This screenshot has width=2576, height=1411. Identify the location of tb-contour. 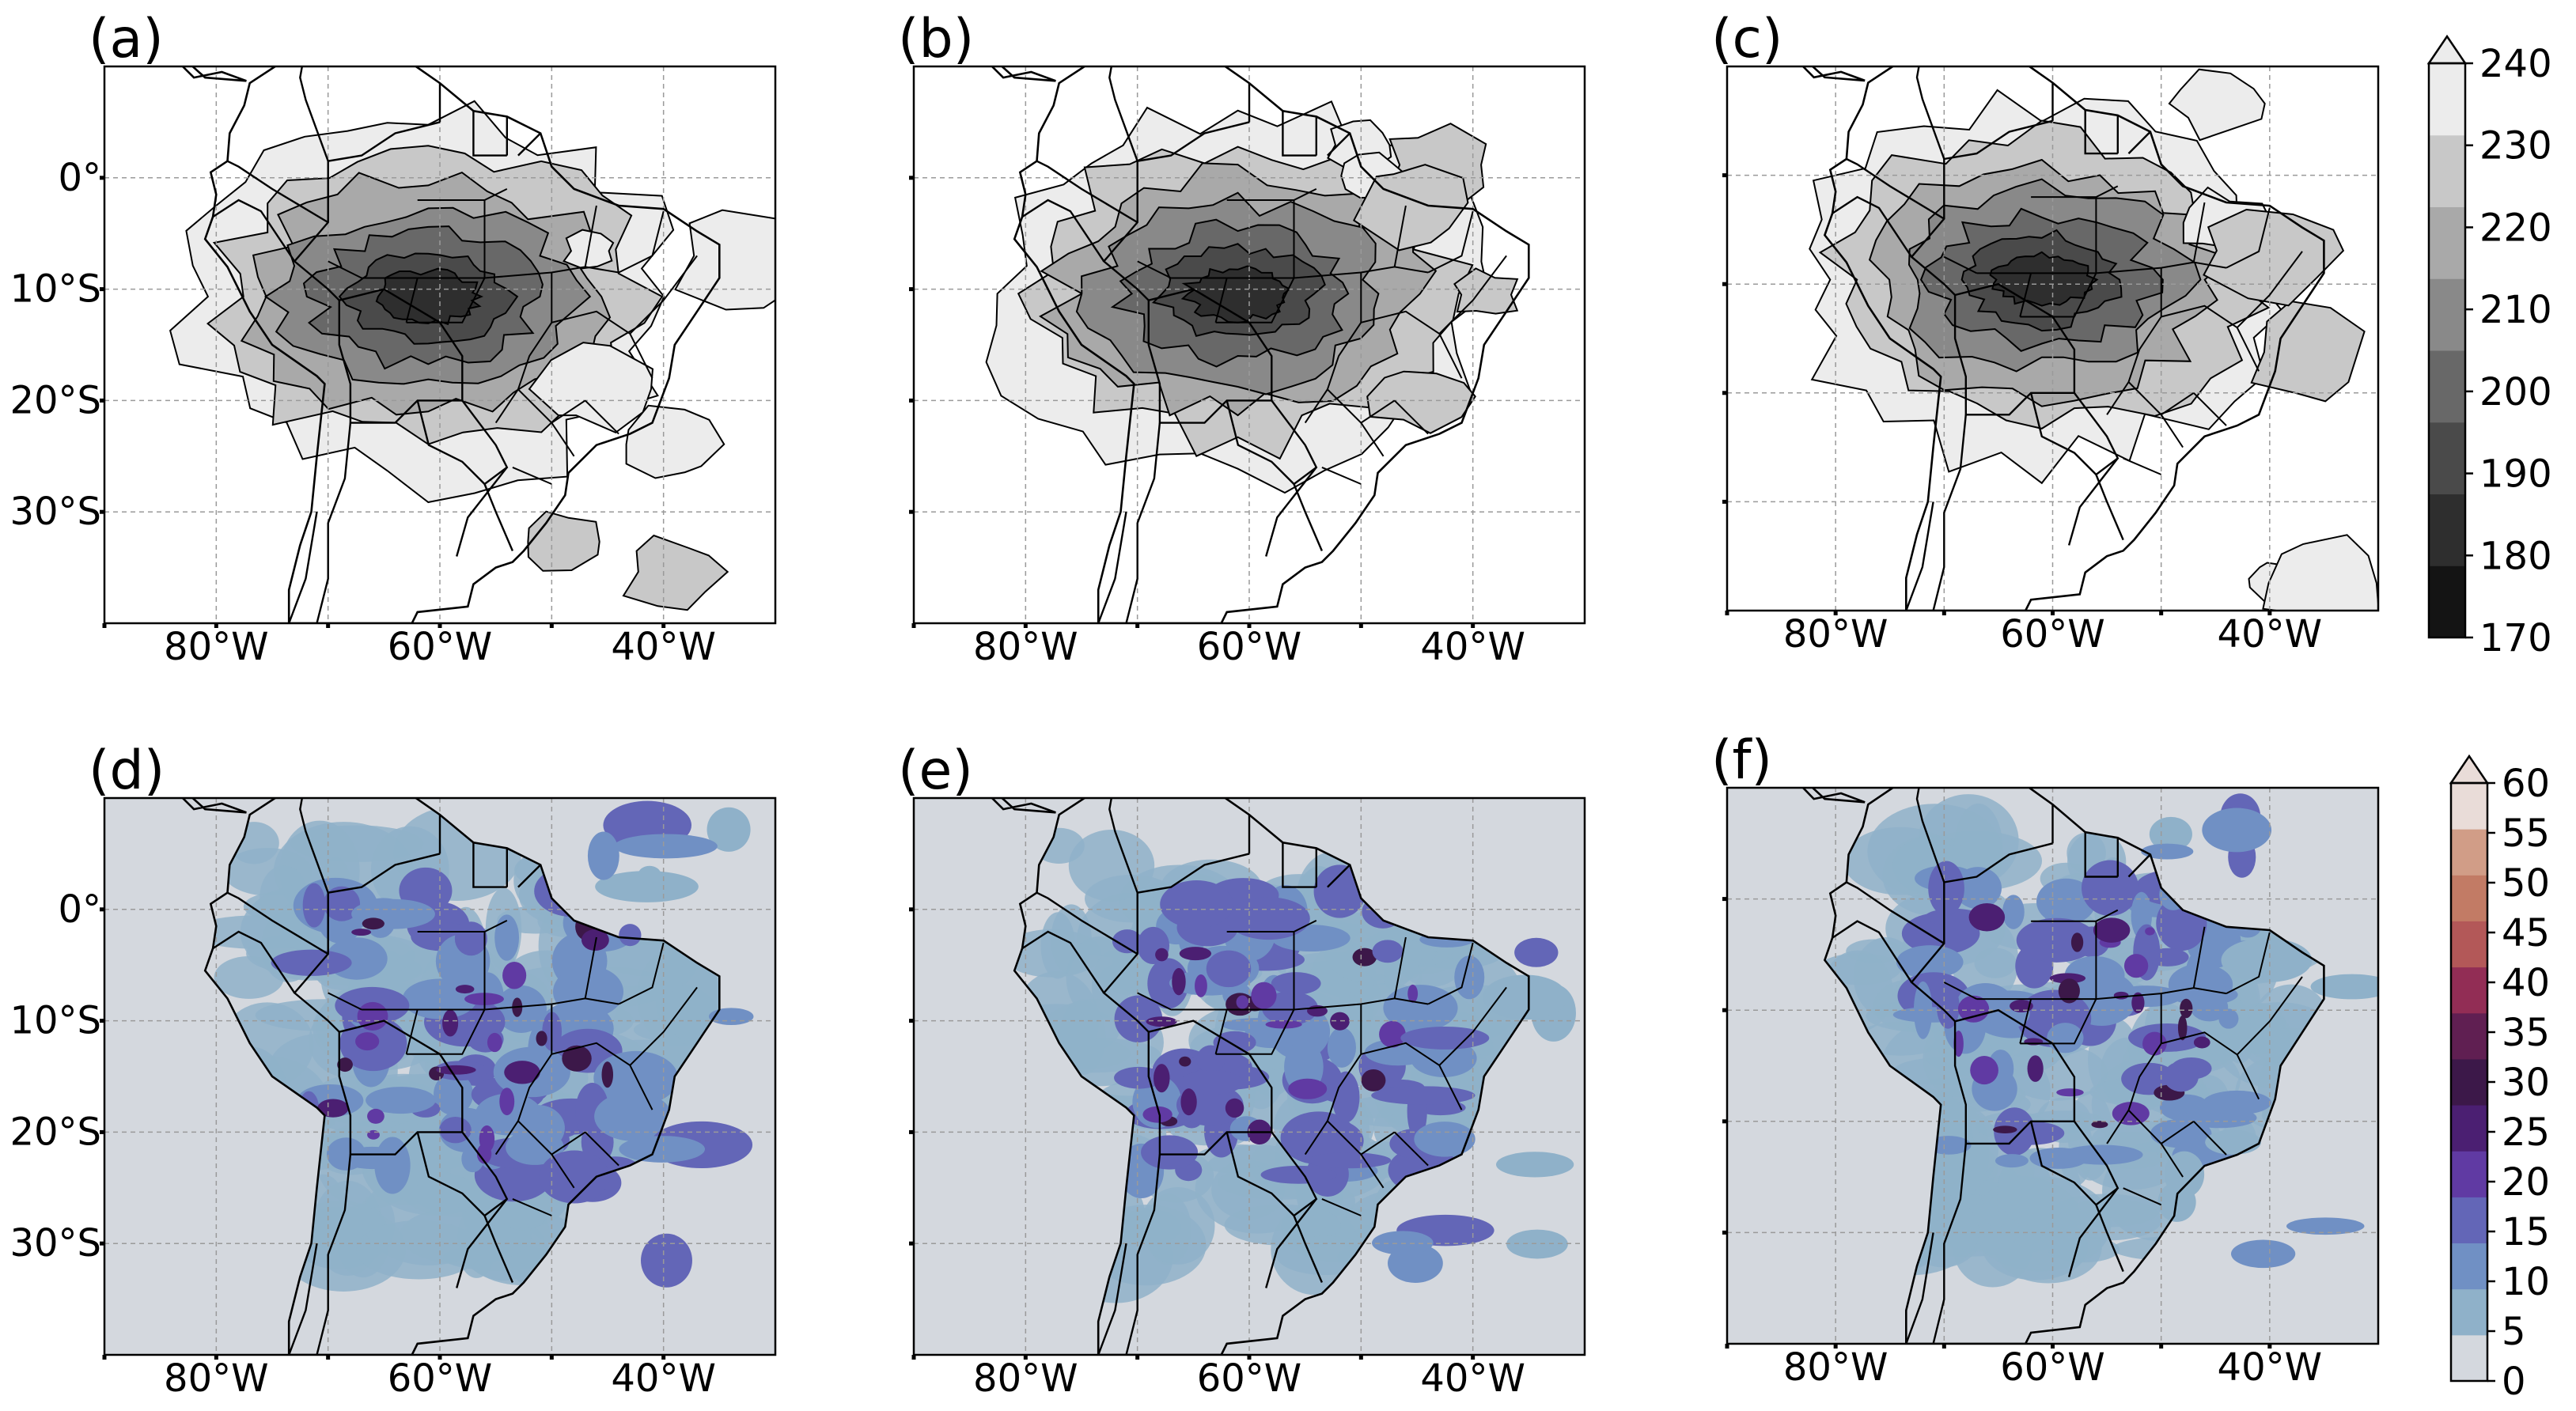
(724, 260).